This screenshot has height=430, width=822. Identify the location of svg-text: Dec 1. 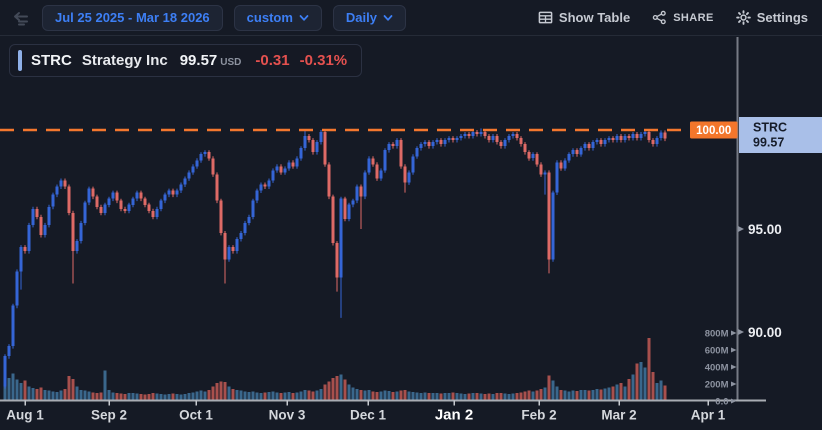
(368, 415).